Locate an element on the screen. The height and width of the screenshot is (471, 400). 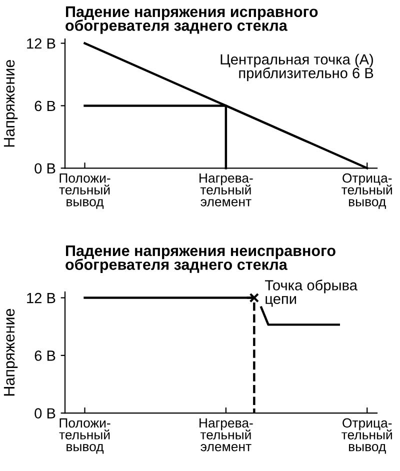
annotation: Центральная точка (A) приблизительно 6 В is located at coordinates (297, 68).